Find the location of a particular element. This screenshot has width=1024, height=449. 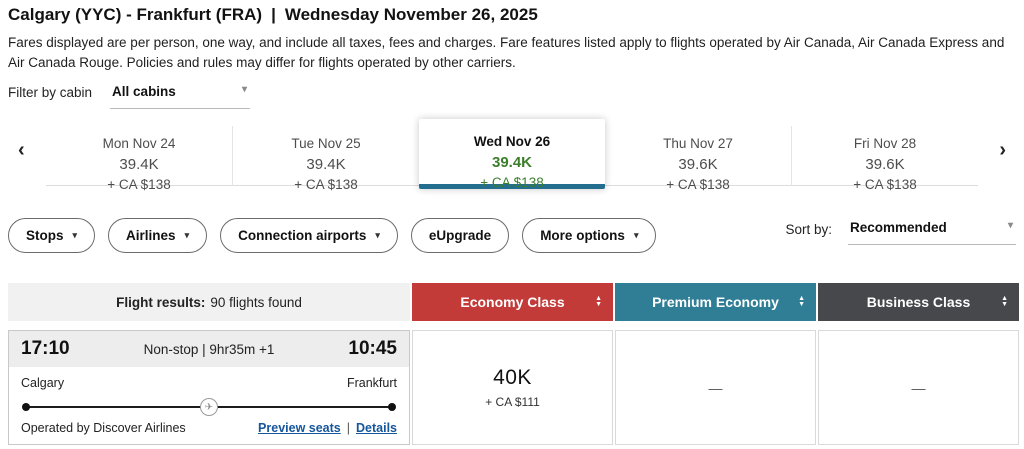

sort-by-label: Sort by: is located at coordinates (808, 229).